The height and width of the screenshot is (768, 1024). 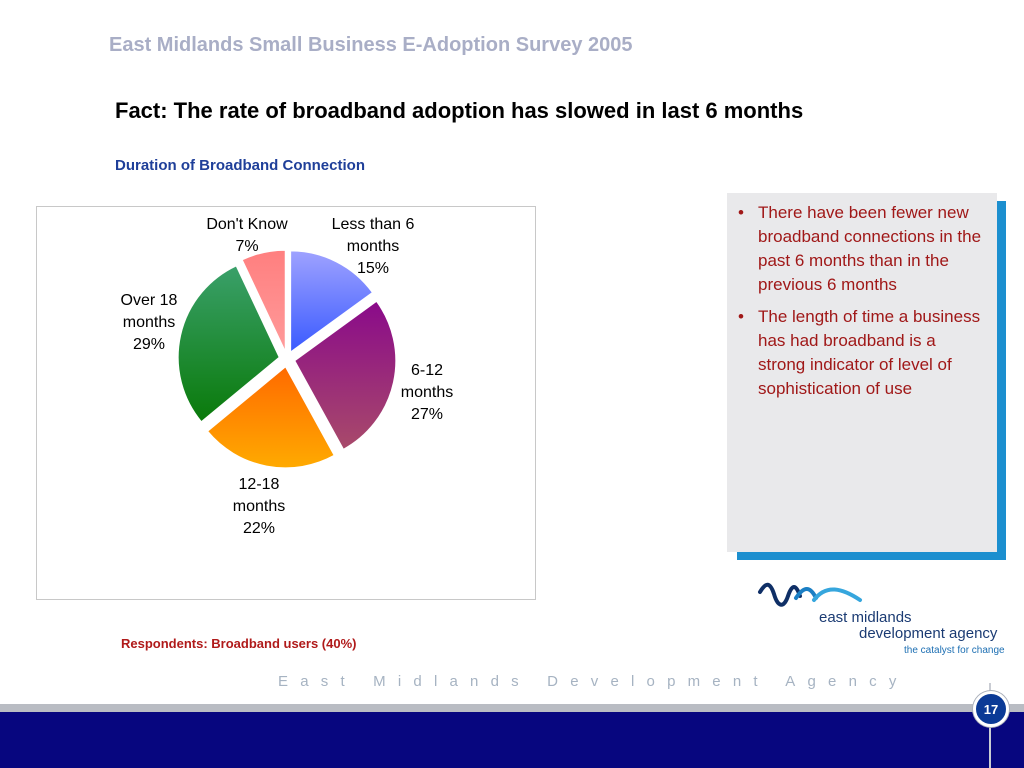 I want to click on chart-caption: Duration of Broadband Connection, so click(x=240, y=165).